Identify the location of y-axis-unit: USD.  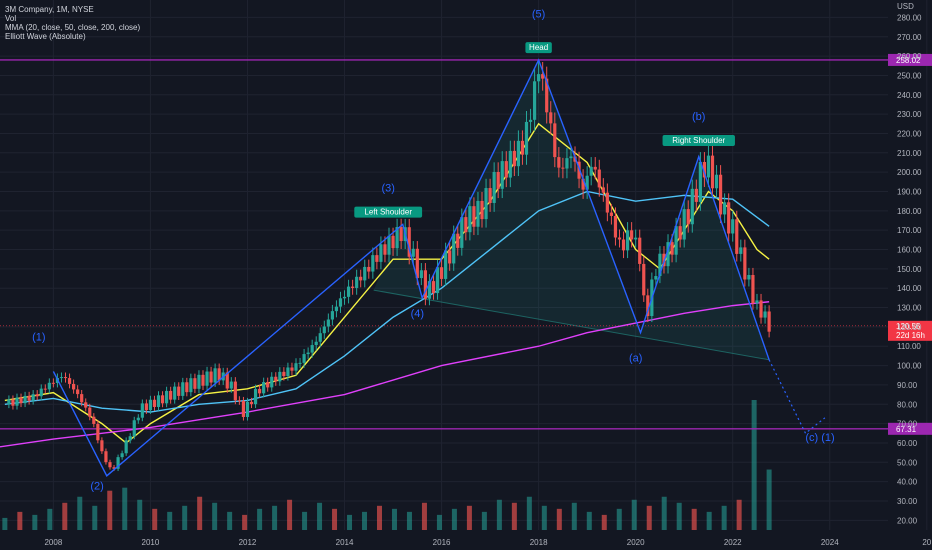
(905, 6).